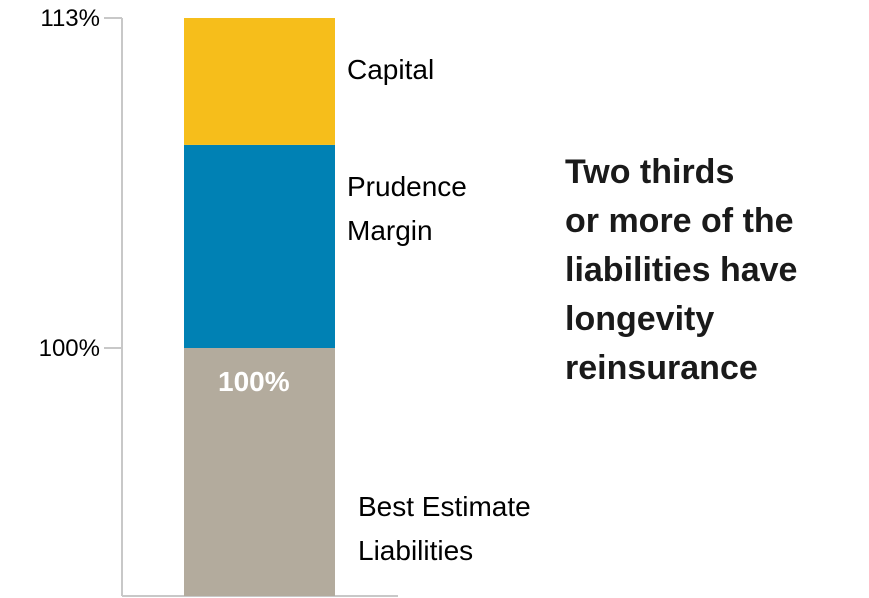 The height and width of the screenshot is (598, 869). What do you see at coordinates (444, 528) in the screenshot?
I see `segment-label-best-estimate-liabilities: Best Estimate Liabilities` at bounding box center [444, 528].